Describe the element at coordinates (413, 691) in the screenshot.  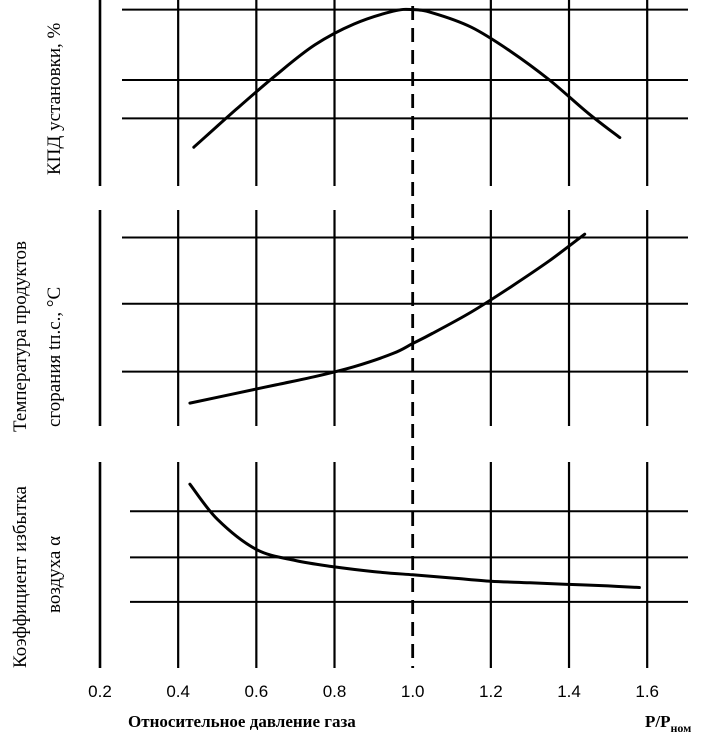
I see `x-tick-label: 1.0` at that location.